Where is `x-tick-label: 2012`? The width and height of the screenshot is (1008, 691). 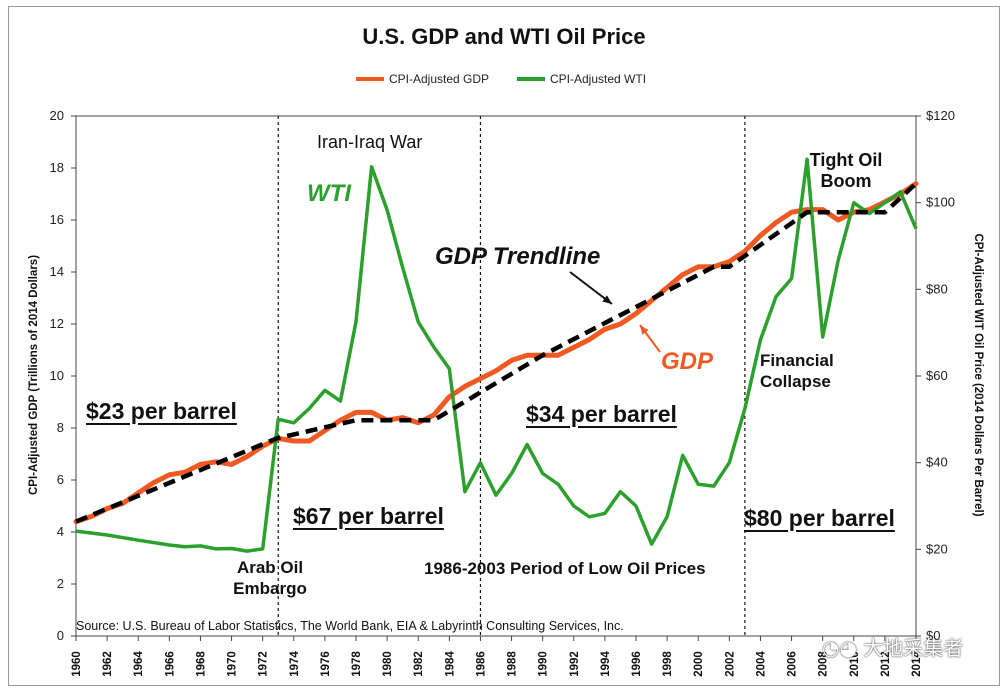 x-tick-label: 2012 is located at coordinates (886, 664).